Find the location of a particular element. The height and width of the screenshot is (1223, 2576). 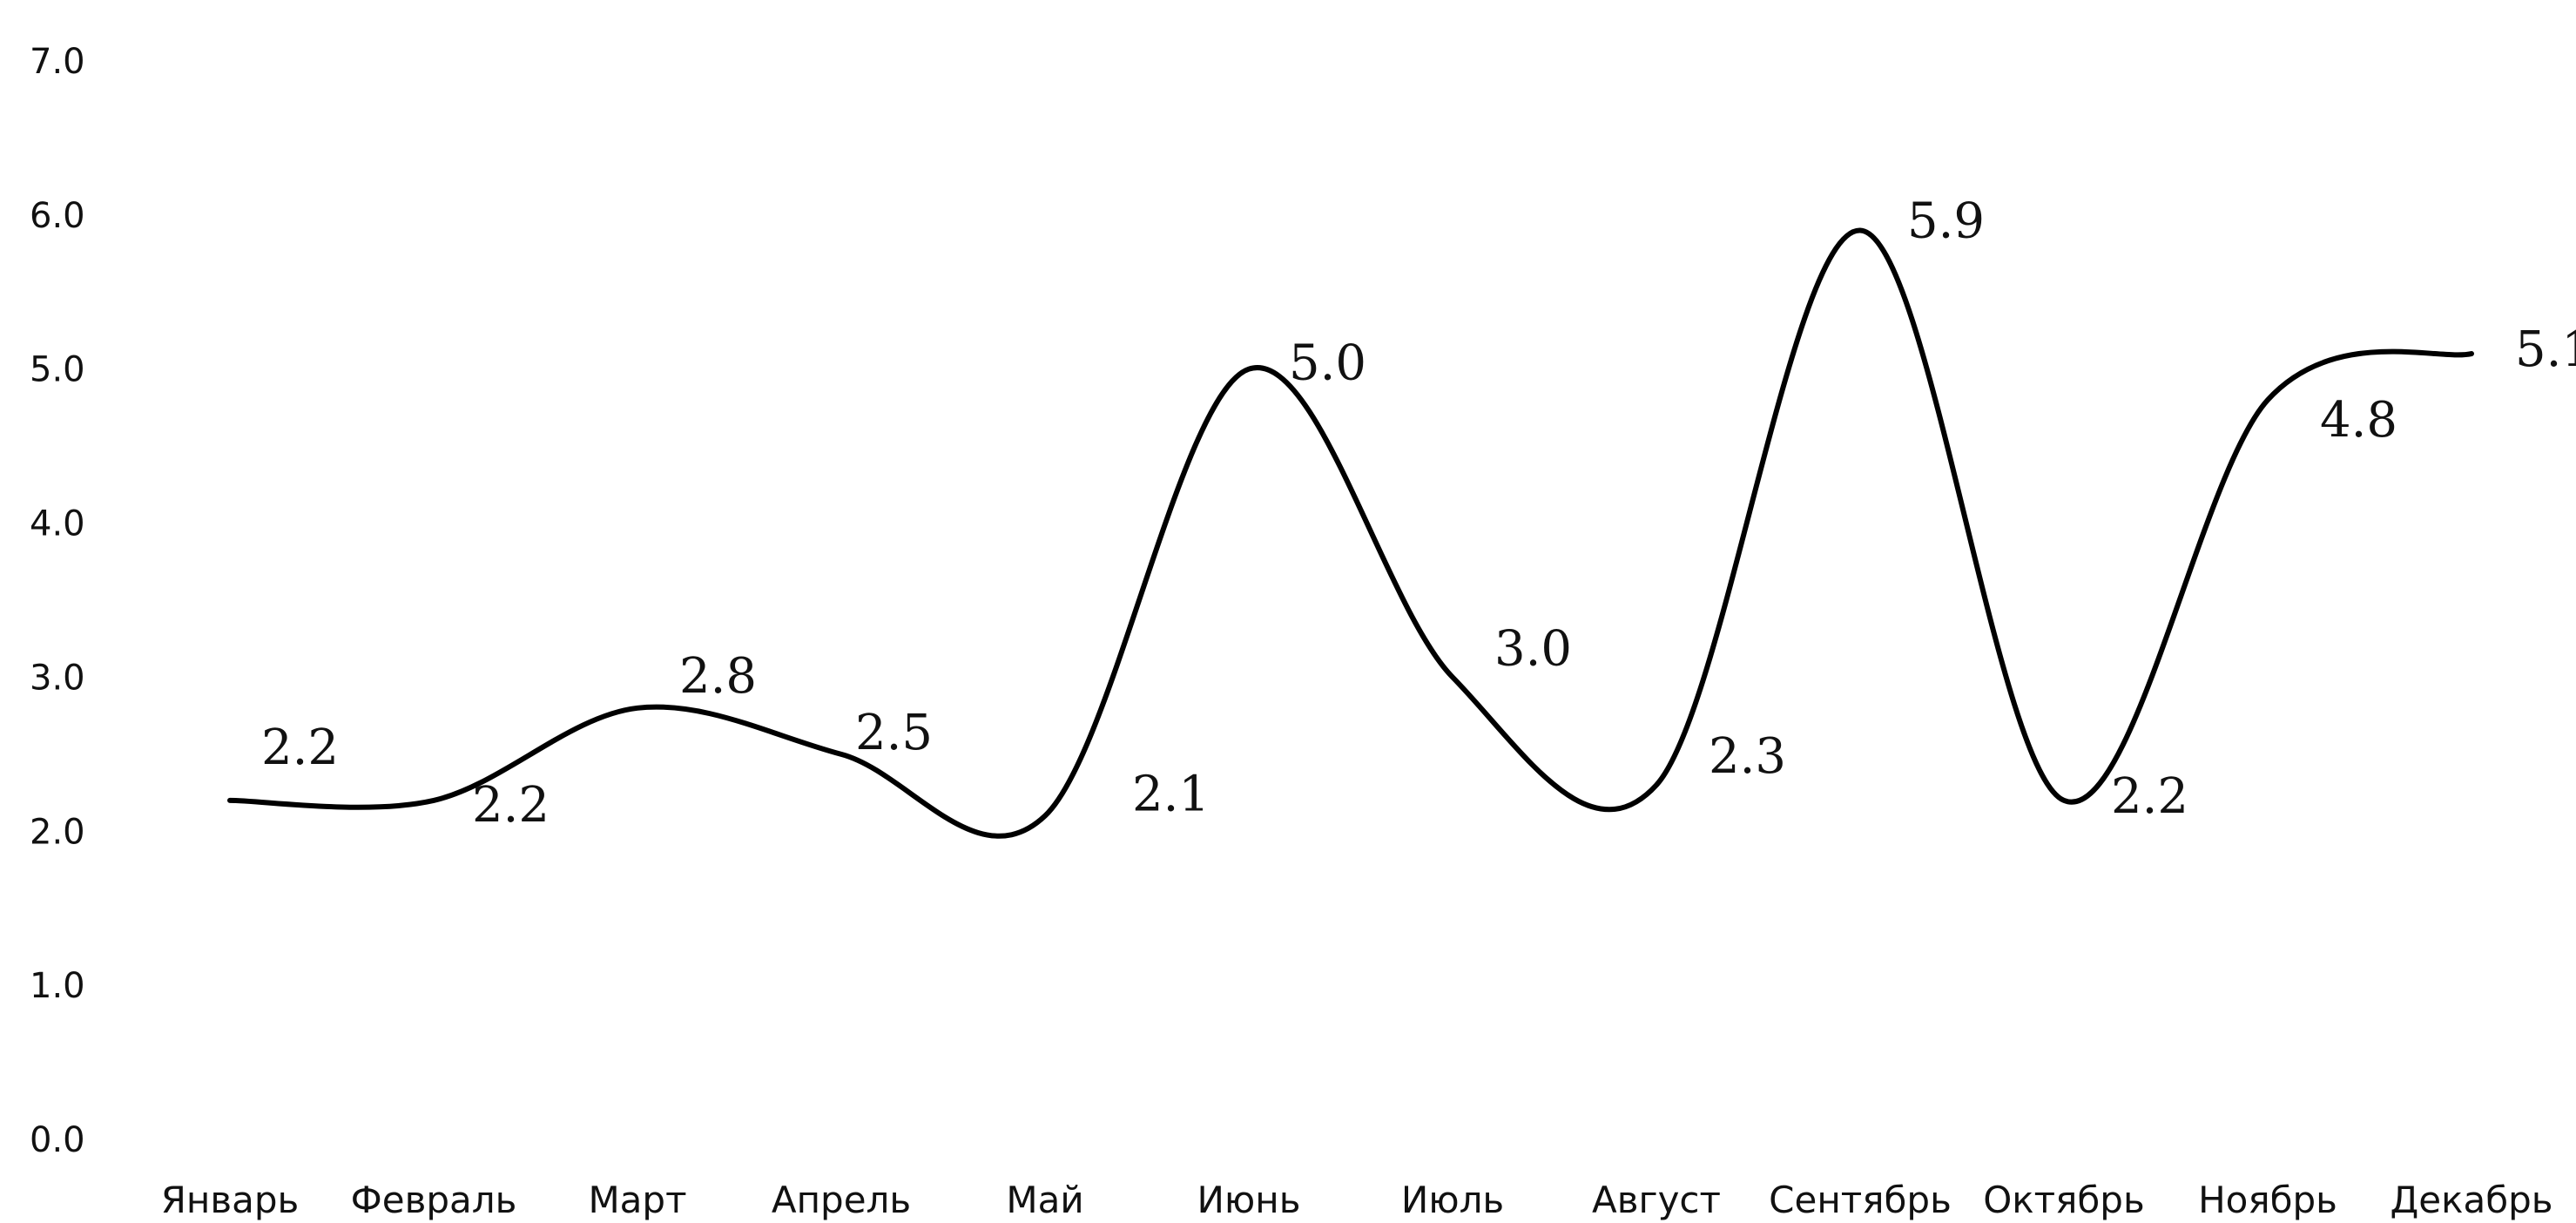

y-tick-label: 2.0 is located at coordinates (58, 832).